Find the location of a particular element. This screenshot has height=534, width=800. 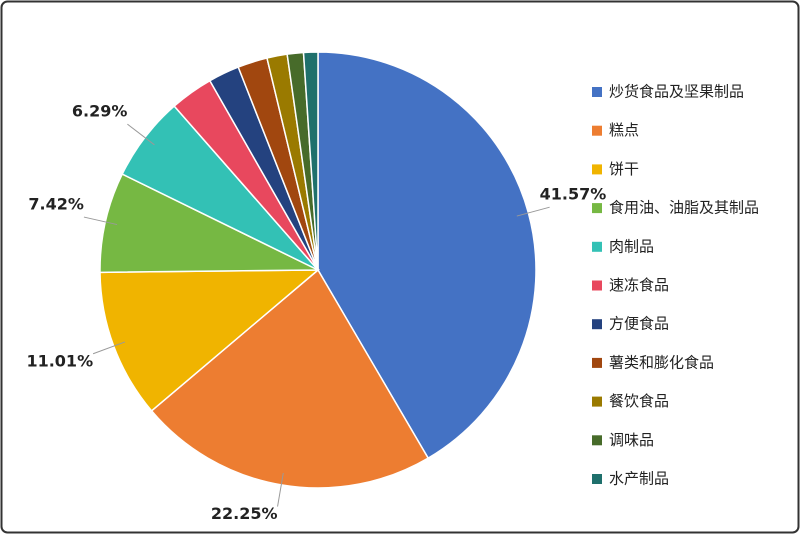

legend-label: 食用油、油脂及其制品 is located at coordinates (684, 208).